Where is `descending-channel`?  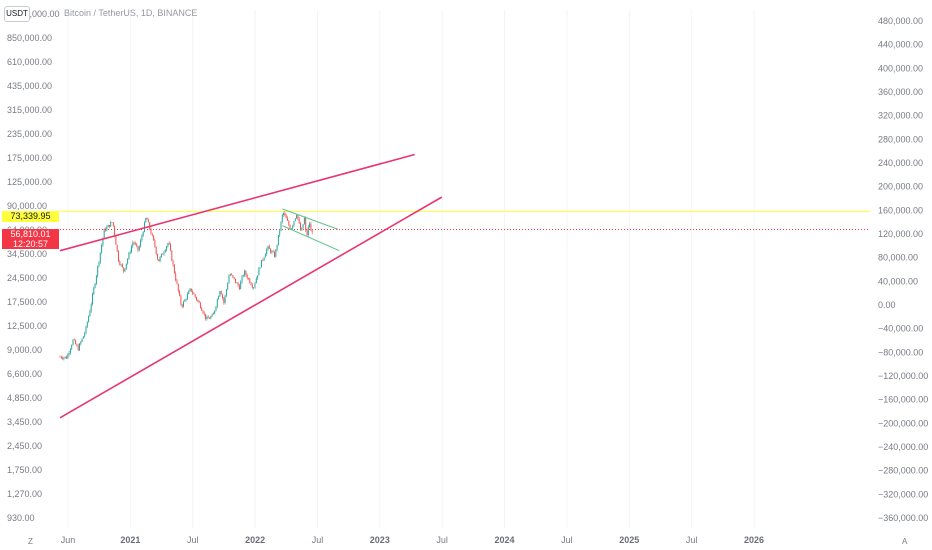
descending-channel is located at coordinates (311, 230).